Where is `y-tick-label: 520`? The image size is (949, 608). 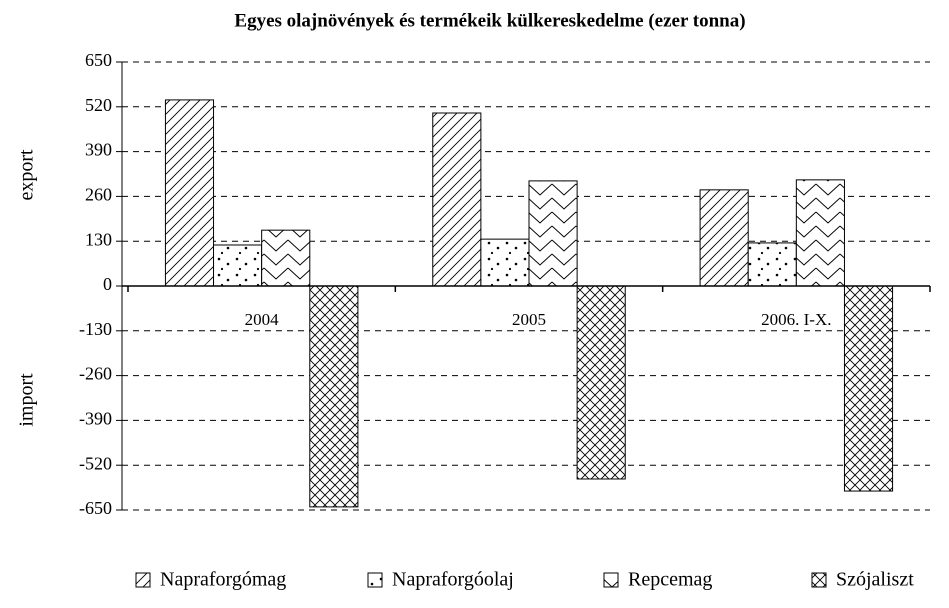
y-tick-label: 520 is located at coordinates (98, 105).